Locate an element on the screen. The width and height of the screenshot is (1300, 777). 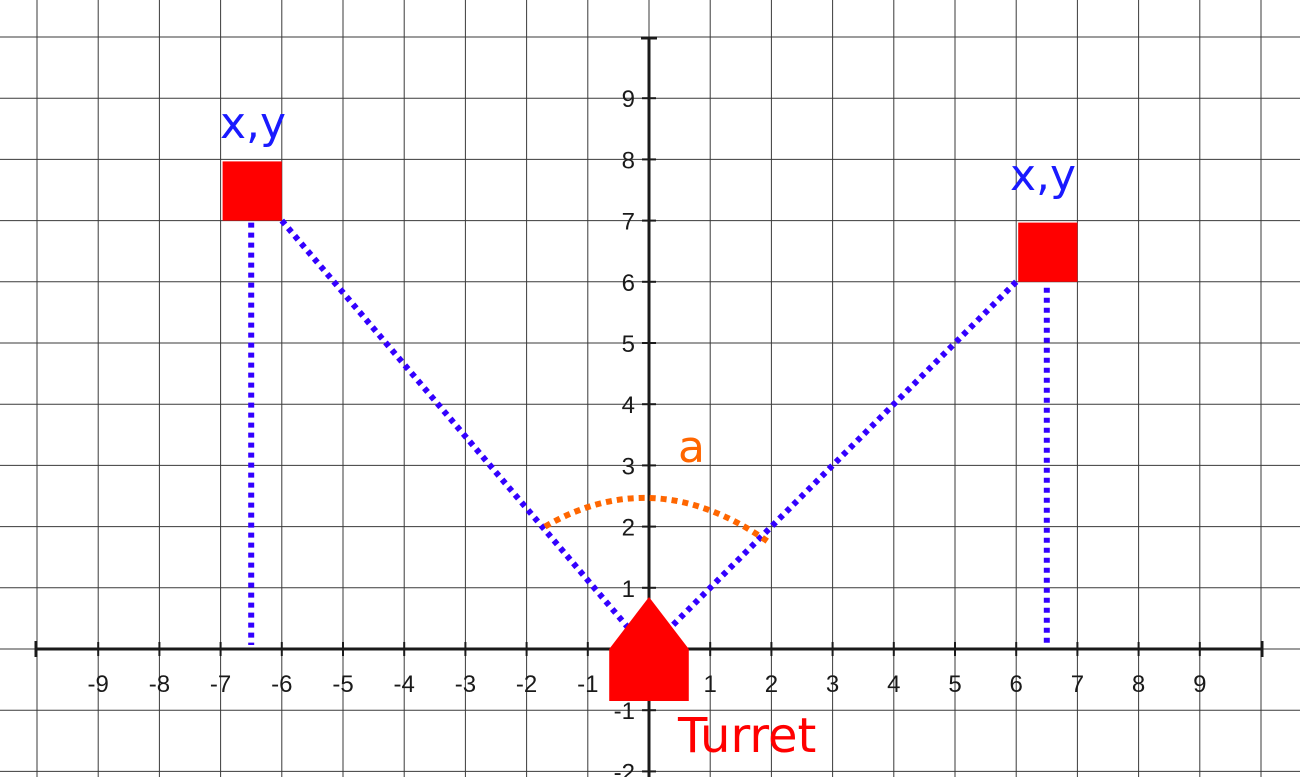
y-axis-tick-label: -2 is located at coordinates (624, 768).